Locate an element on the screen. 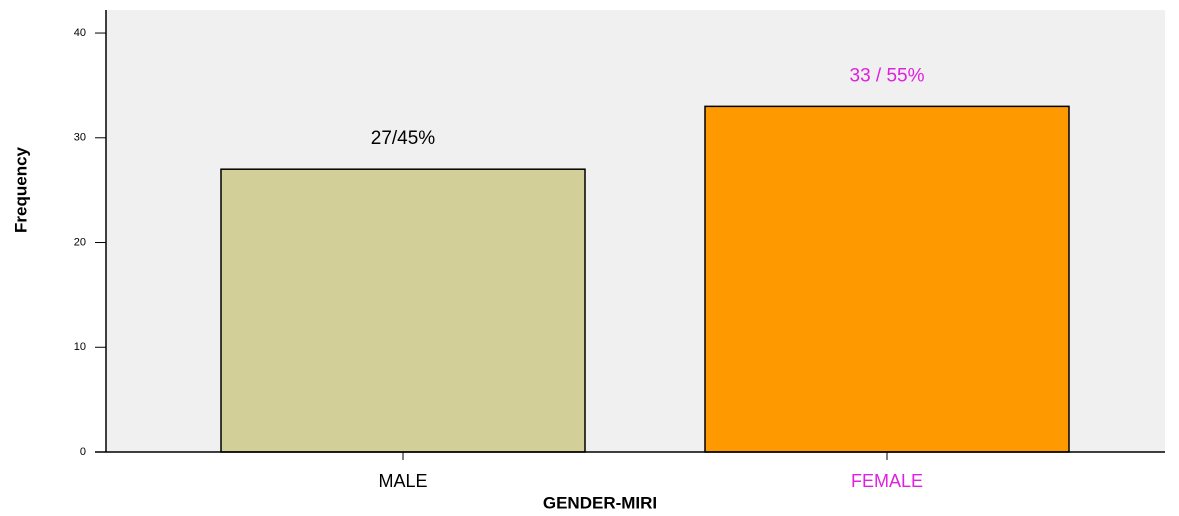 The image size is (1179, 516). y-axis-title: Frequency is located at coordinates (20, 189).